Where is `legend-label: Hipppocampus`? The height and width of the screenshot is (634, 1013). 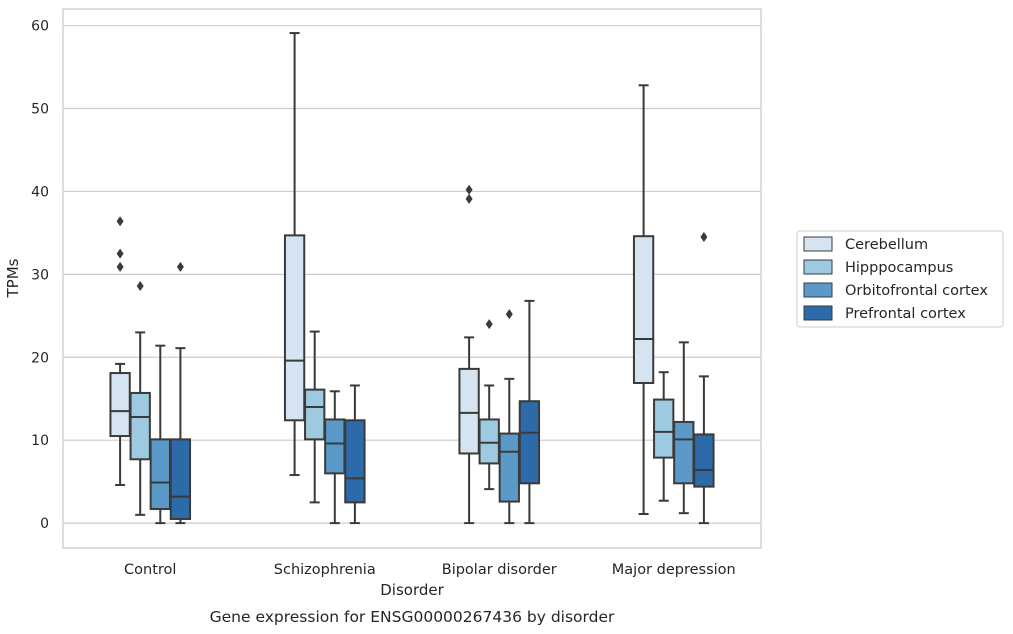
legend-label: Hipppocampus is located at coordinates (899, 268).